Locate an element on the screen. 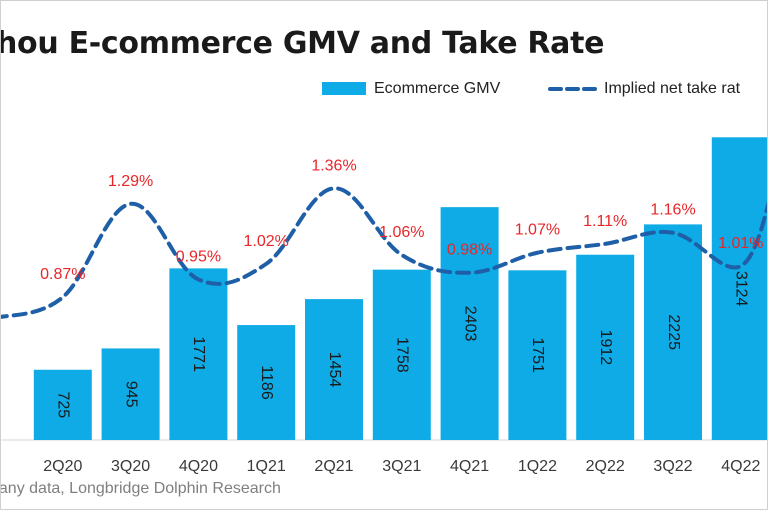  x-tick-4Q21: 4Q21 is located at coordinates (469, 466).